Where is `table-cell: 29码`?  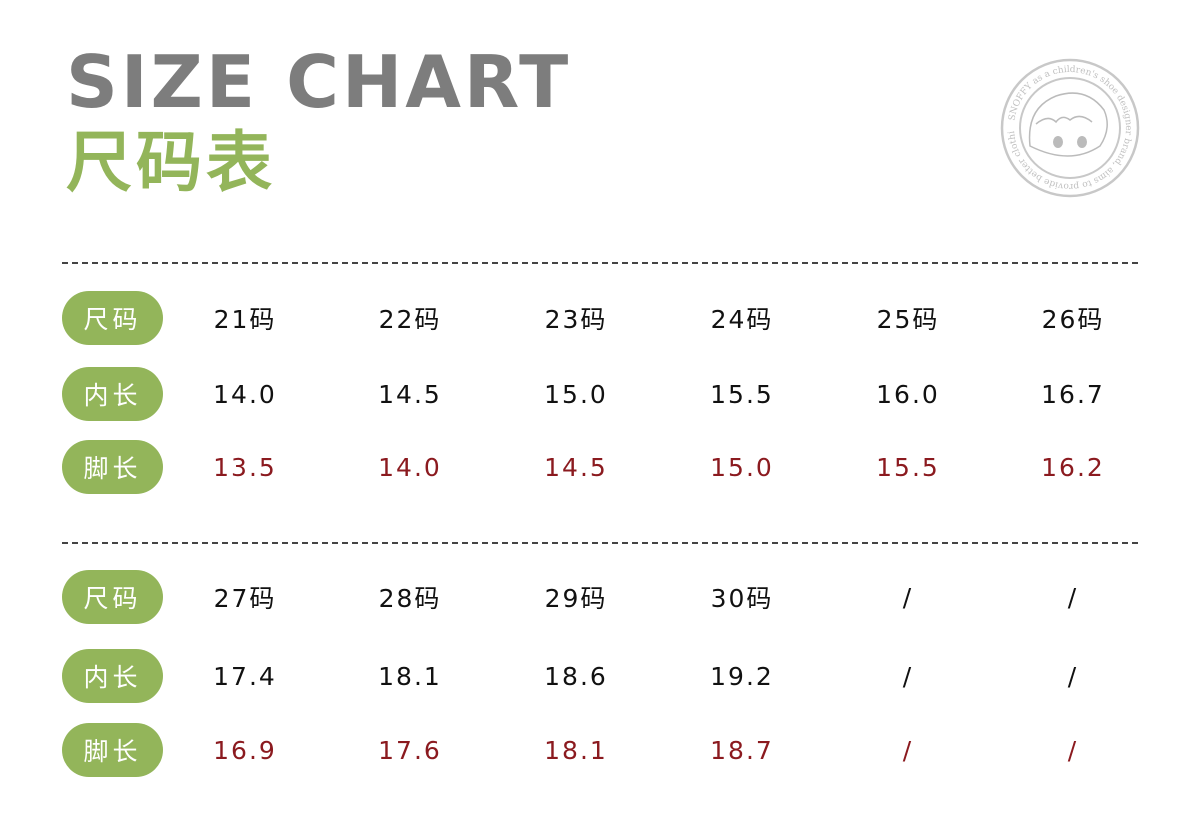 table-cell: 29码 is located at coordinates (576, 598).